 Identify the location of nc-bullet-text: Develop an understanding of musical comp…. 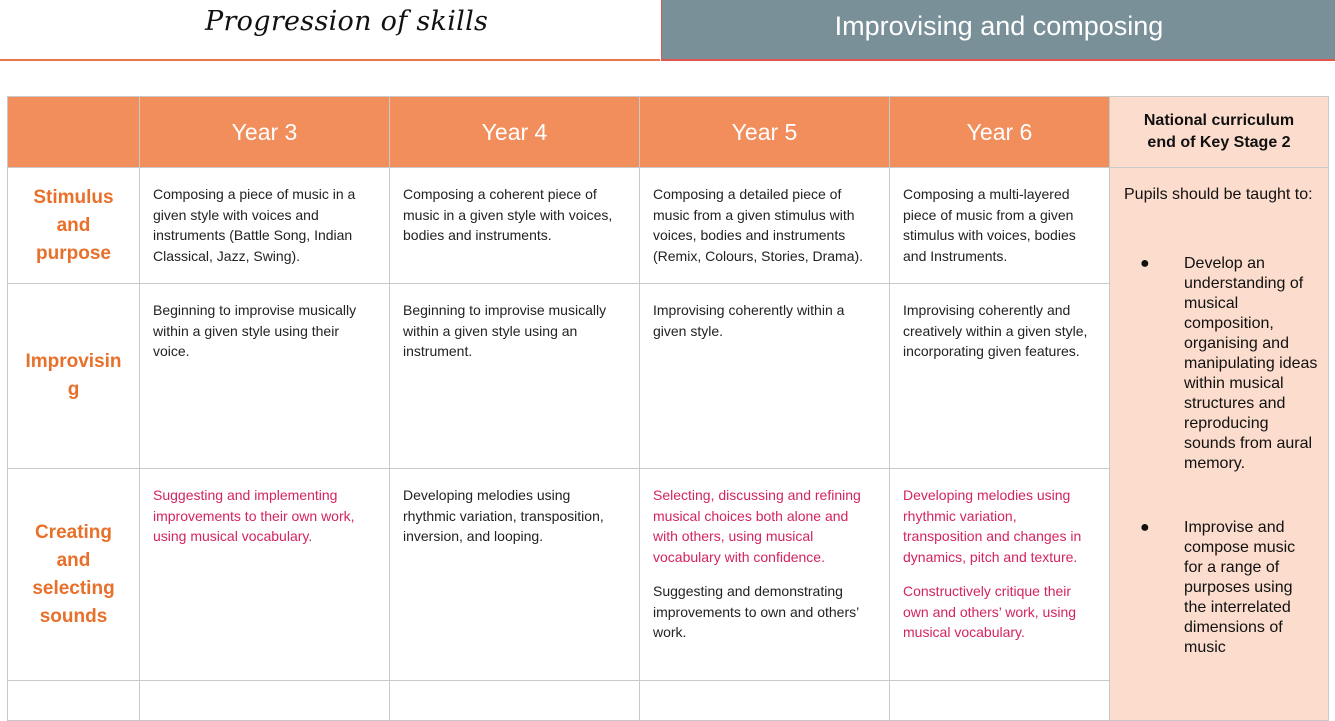
(1251, 363).